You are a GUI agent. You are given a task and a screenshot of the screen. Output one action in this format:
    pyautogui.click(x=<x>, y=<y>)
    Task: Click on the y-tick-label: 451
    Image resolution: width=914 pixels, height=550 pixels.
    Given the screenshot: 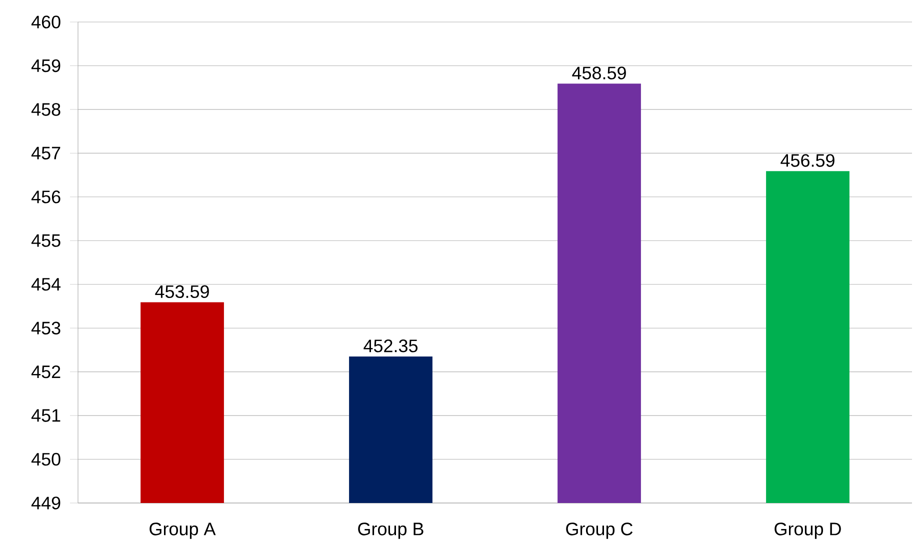 What is the action you would take?
    pyautogui.click(x=45, y=415)
    